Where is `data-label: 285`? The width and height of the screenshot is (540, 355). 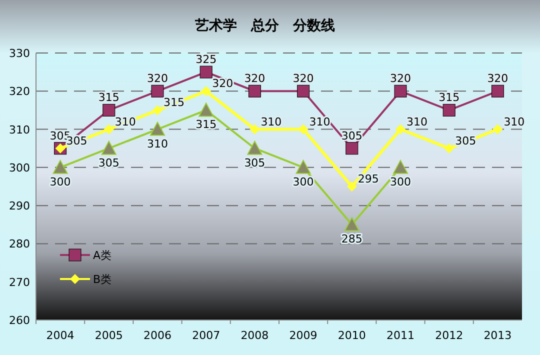 data-label: 285 is located at coordinates (351, 239).